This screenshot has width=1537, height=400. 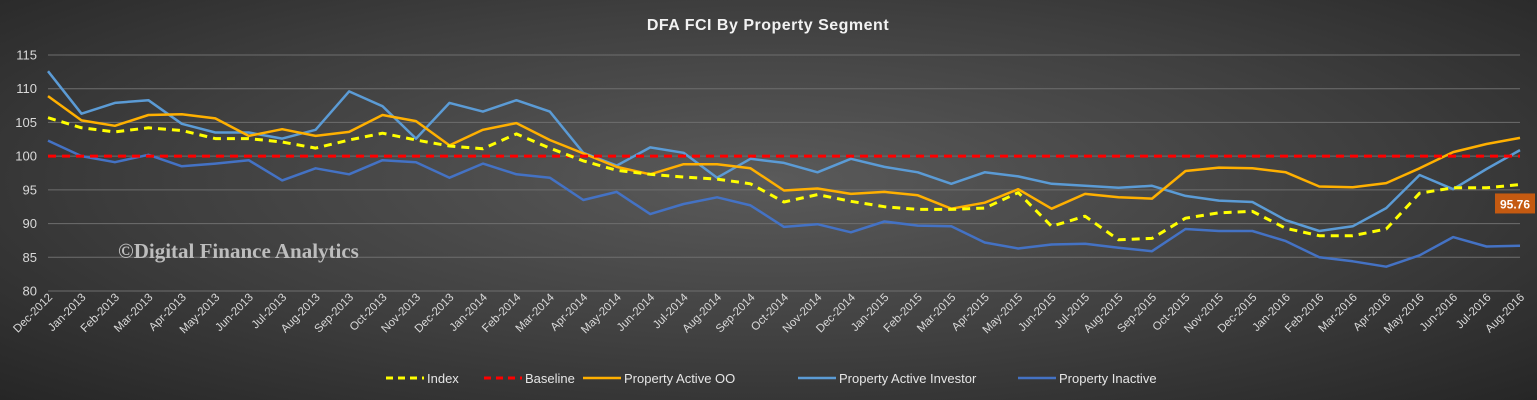 I want to click on legend-label: Property Active Investor, so click(x=908, y=378).